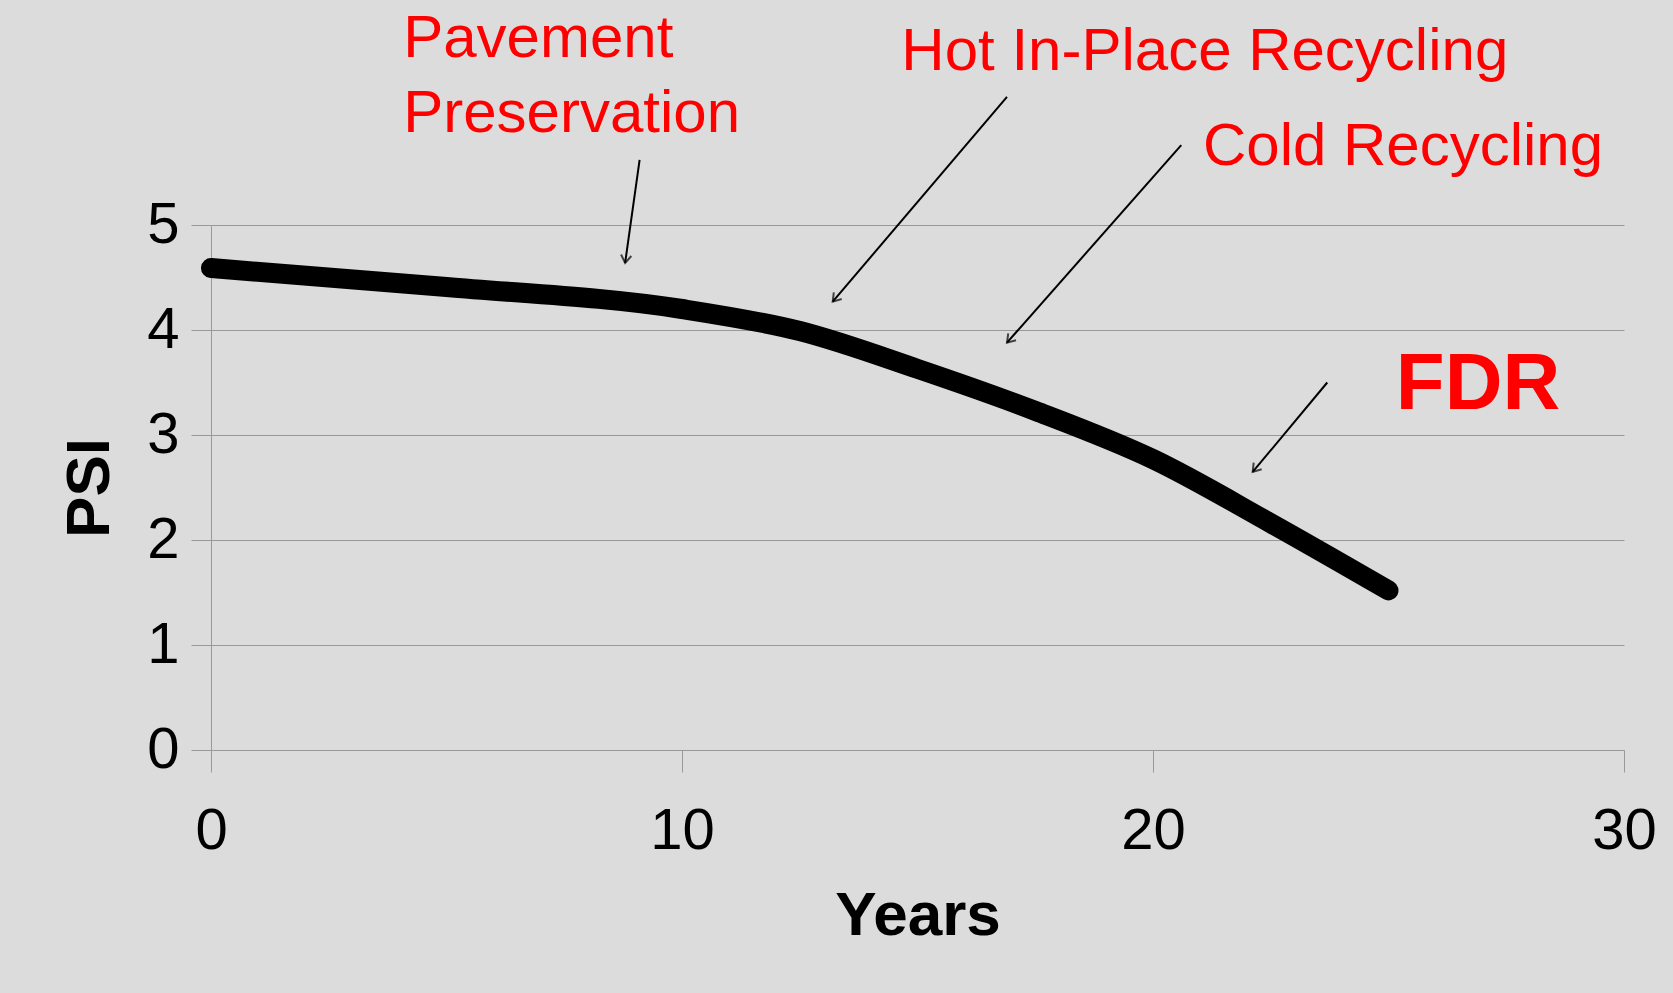 The width and height of the screenshot is (1673, 993). What do you see at coordinates (88, 488) in the screenshot?
I see `y-axis-title: PSI` at bounding box center [88, 488].